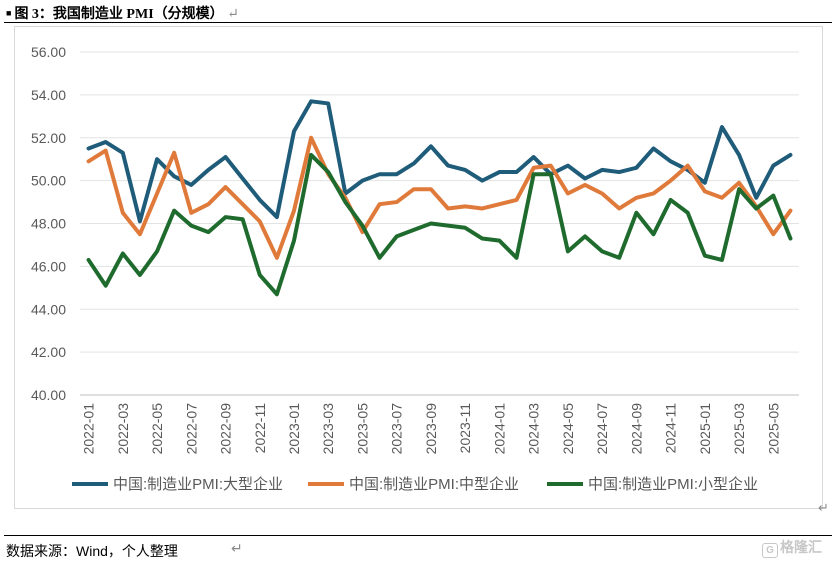 The height and width of the screenshot is (563, 836). I want to click on x-tick-label: 2022-05, so click(157, 429).